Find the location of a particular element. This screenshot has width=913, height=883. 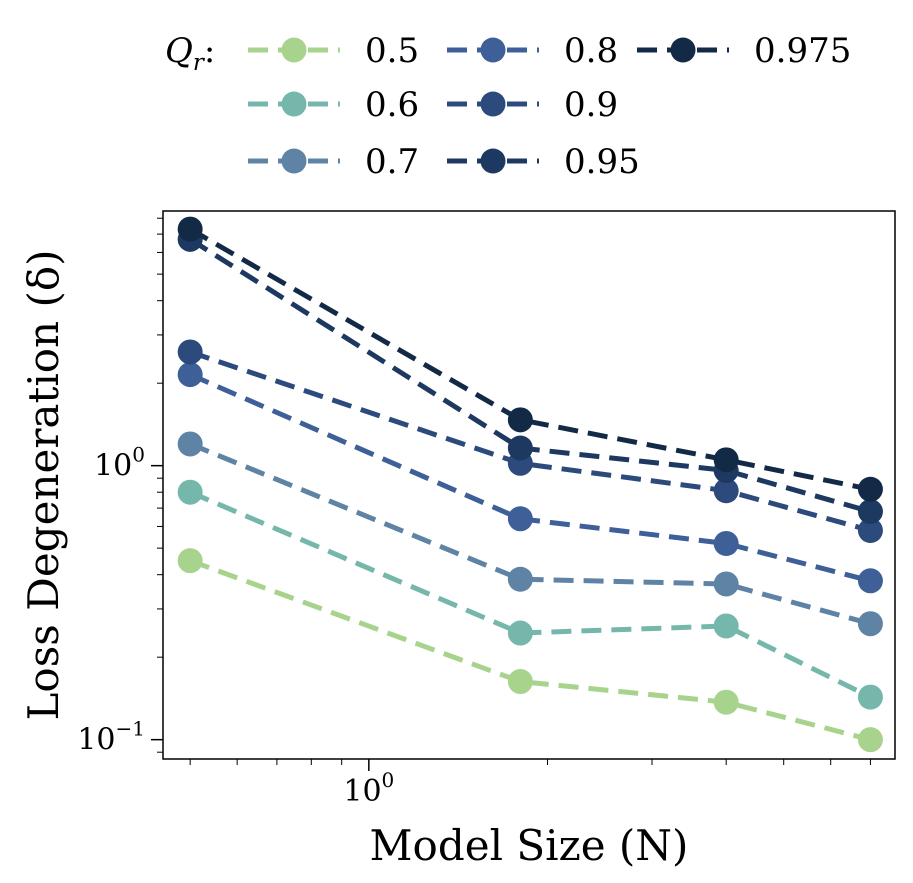

legend: Qr: 0.5 0.6 0.7 0.8 0.9 0.95 0.975 is located at coordinates (508, 106).